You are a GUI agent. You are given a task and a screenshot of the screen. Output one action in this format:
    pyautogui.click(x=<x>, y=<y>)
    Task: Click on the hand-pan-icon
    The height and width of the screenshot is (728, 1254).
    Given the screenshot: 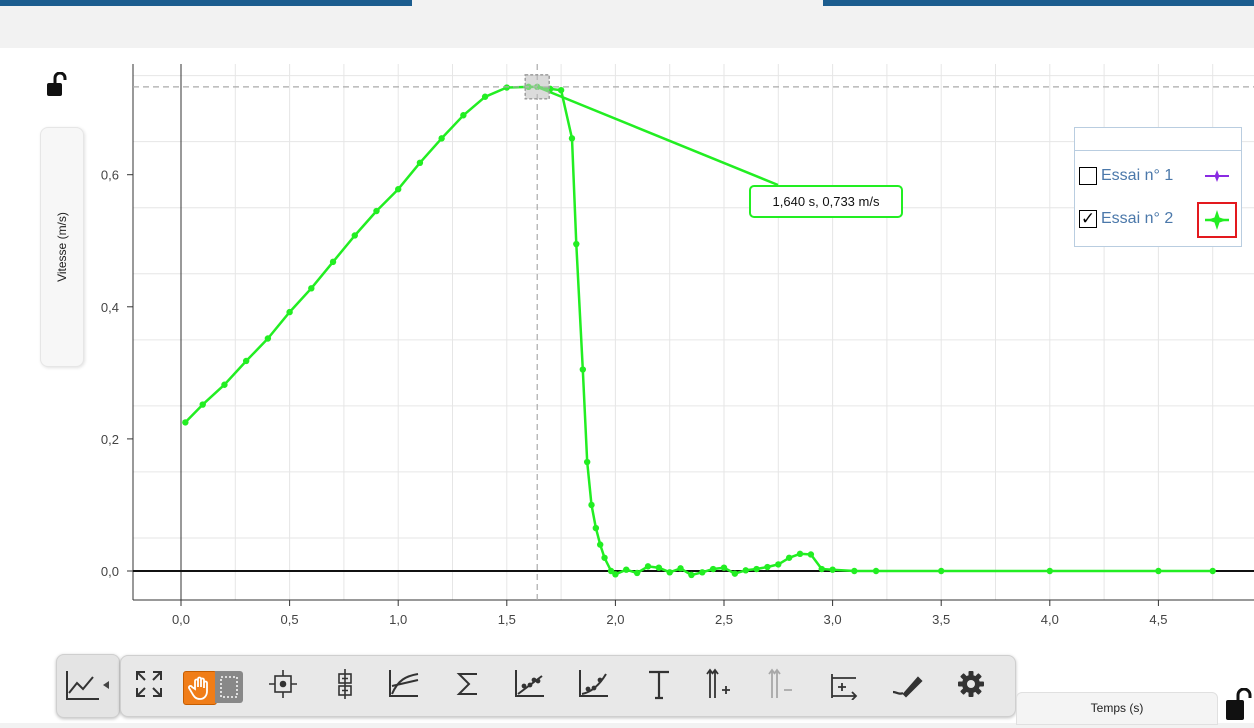 What is the action you would take?
    pyautogui.click(x=200, y=688)
    